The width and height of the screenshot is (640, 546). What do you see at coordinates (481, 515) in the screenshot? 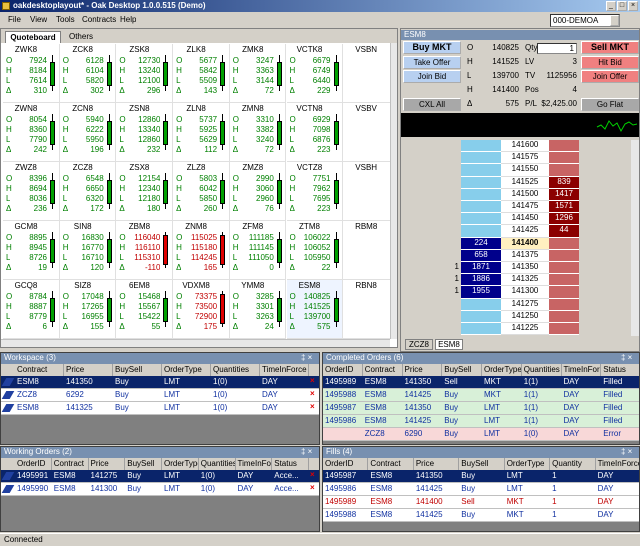
I see `table-row: 1495988 ESM8 141425 Buy MKT 1 DAY` at bounding box center [481, 515].